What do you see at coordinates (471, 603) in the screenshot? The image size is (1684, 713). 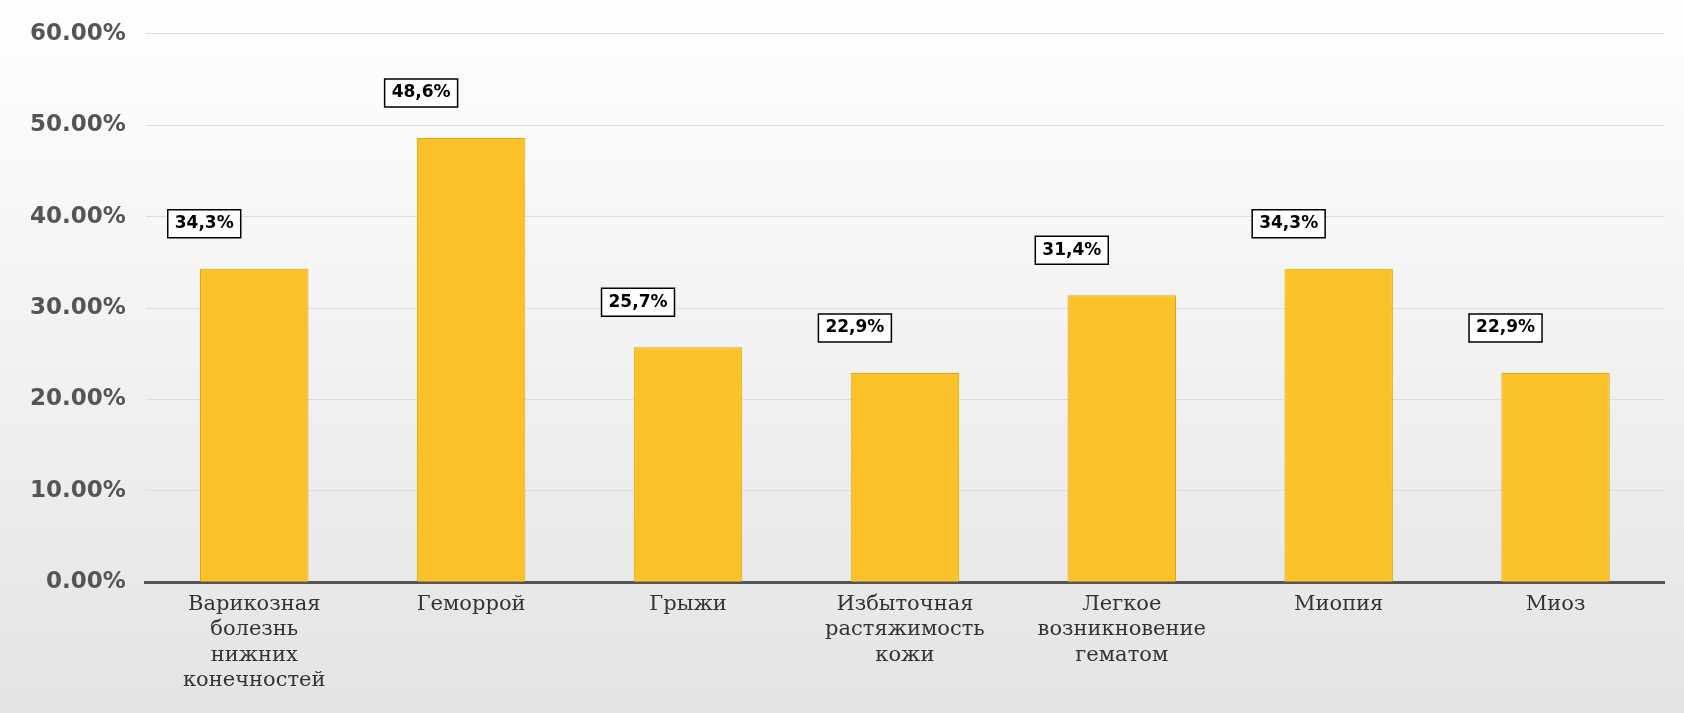 I see `x-tick-label: Геморрой` at bounding box center [471, 603].